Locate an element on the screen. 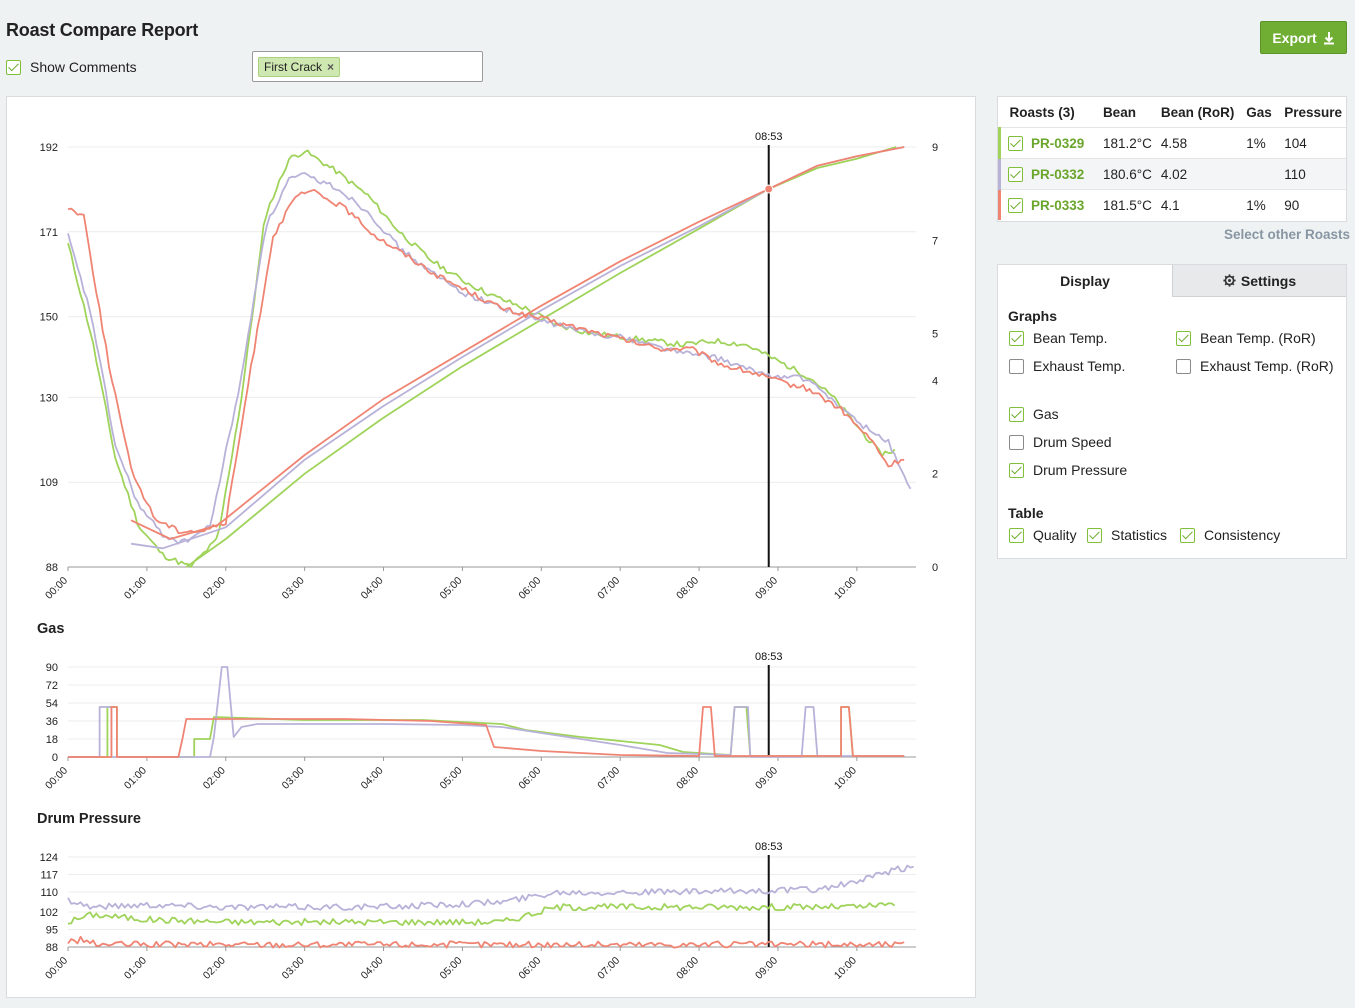  y-tick-label: 95 is located at coordinates (52, 931).